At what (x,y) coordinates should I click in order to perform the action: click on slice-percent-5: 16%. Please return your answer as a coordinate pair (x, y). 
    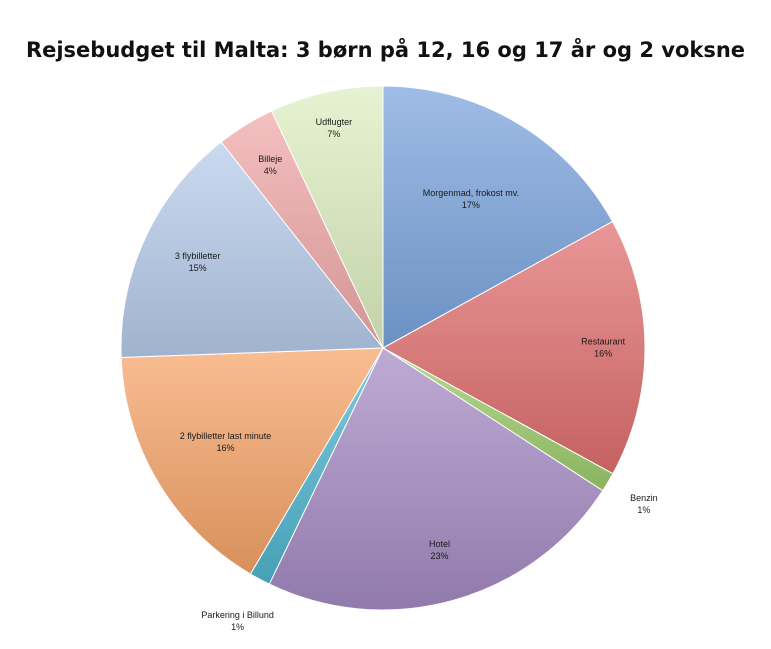
    Looking at the image, I should click on (225, 448).